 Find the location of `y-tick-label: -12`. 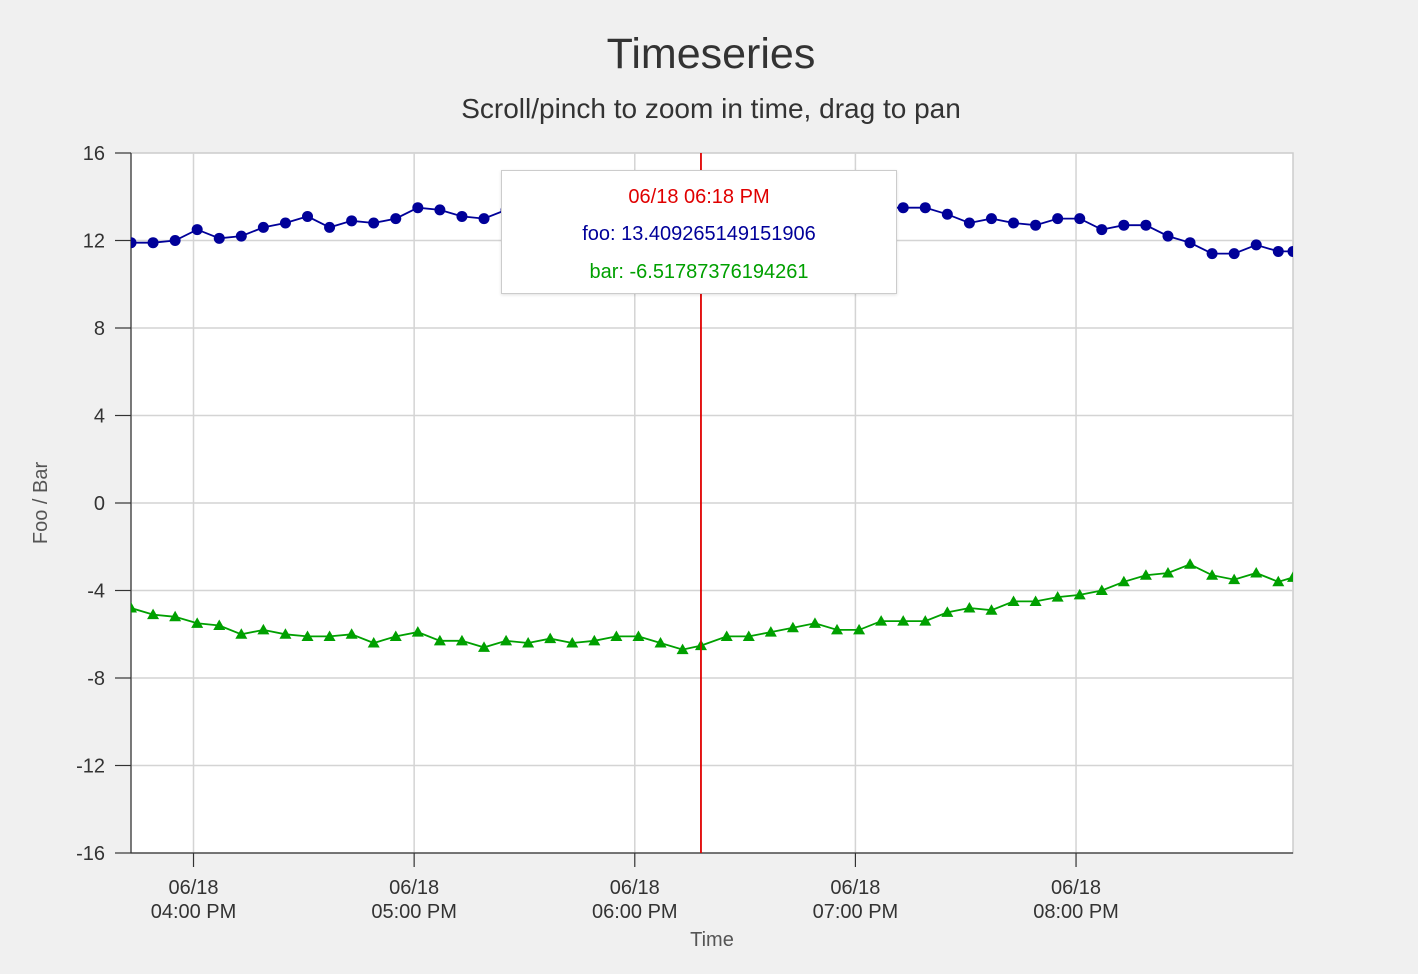

y-tick-label: -12 is located at coordinates (90, 767).